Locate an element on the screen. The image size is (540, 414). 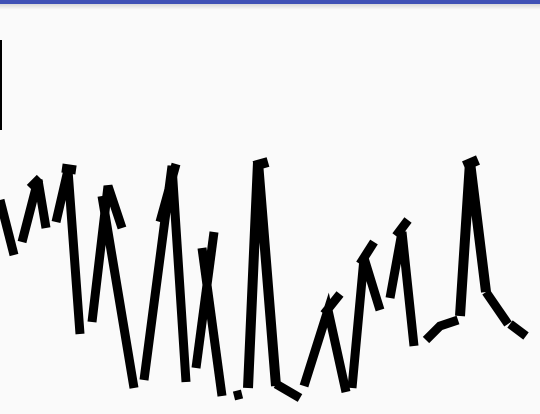
app-bar-shadow is located at coordinates (270, 7).